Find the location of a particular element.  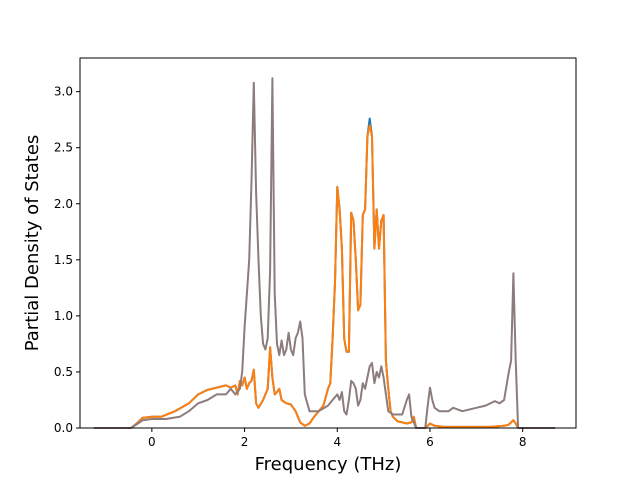

y-tick-label: 3.0 is located at coordinates (63, 92).